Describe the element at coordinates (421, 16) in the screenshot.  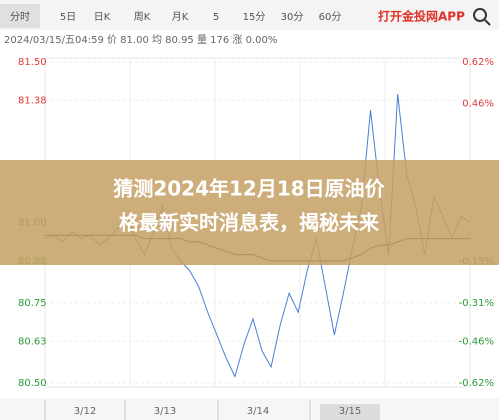
I see `app-link: 打开金投网APP` at that location.